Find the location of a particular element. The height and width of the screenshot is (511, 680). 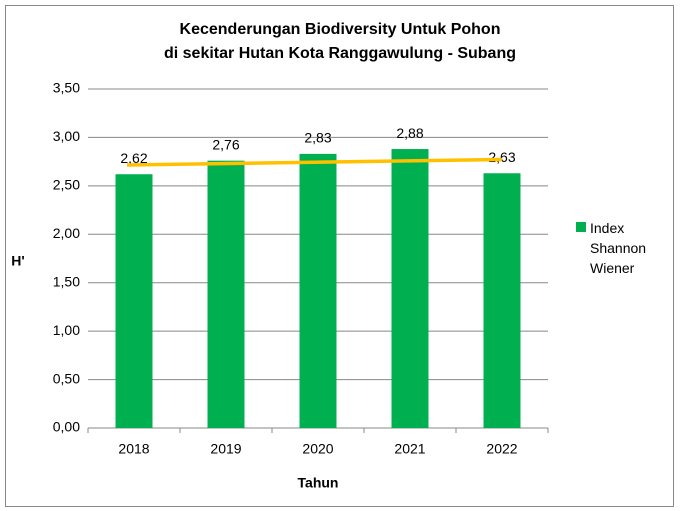

data-label: 2,88 is located at coordinates (409, 133).